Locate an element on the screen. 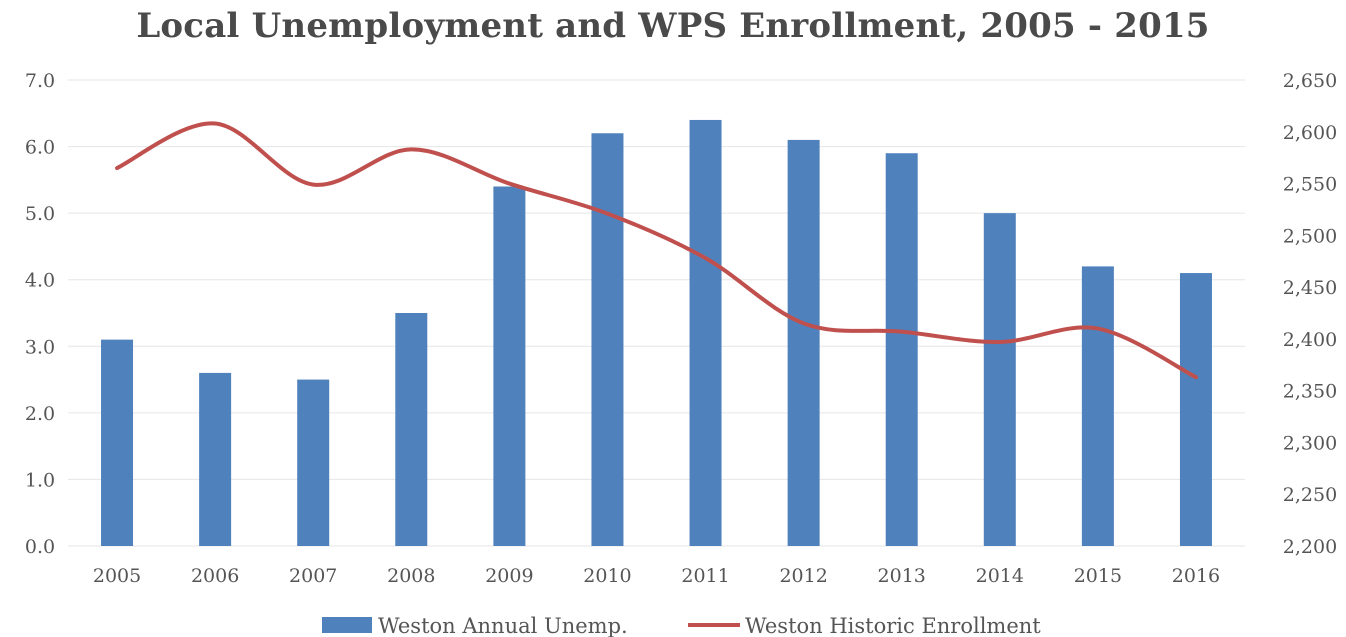 Image resolution: width=1346 pixels, height=637 pixels. y-left-tick-label: 0.0 is located at coordinates (40, 547).